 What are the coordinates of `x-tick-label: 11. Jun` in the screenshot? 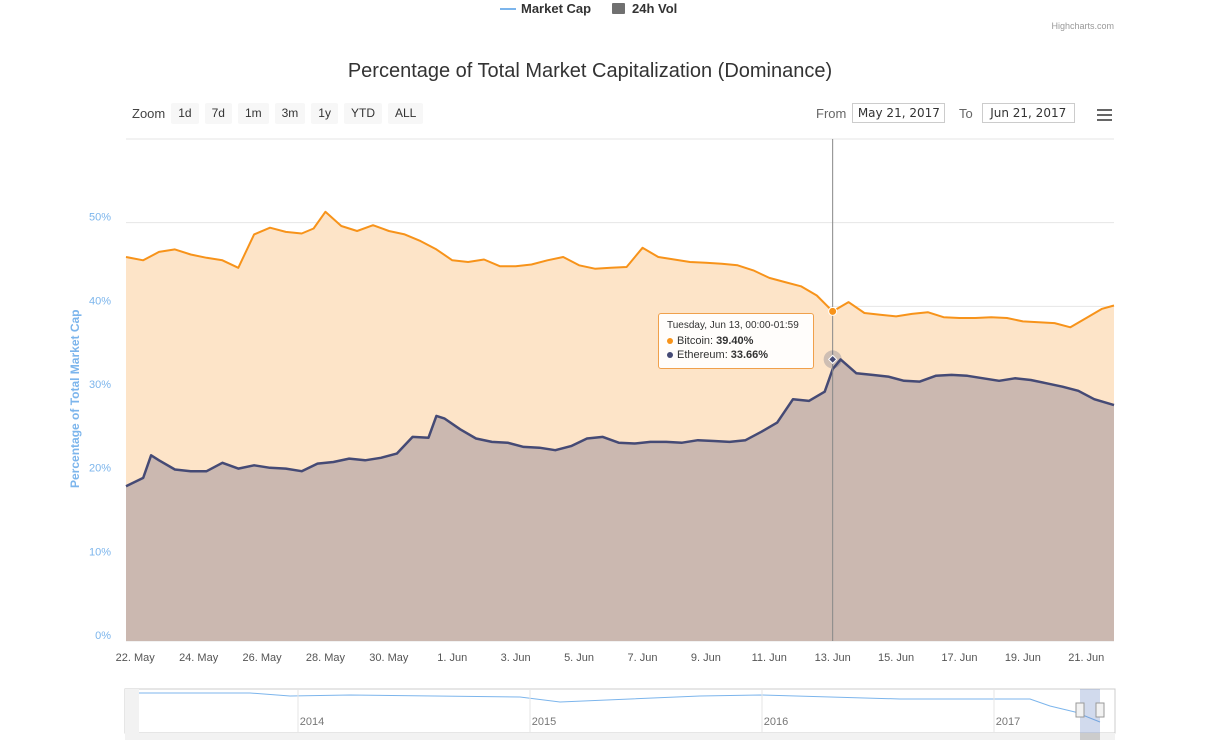 It's located at (769, 658).